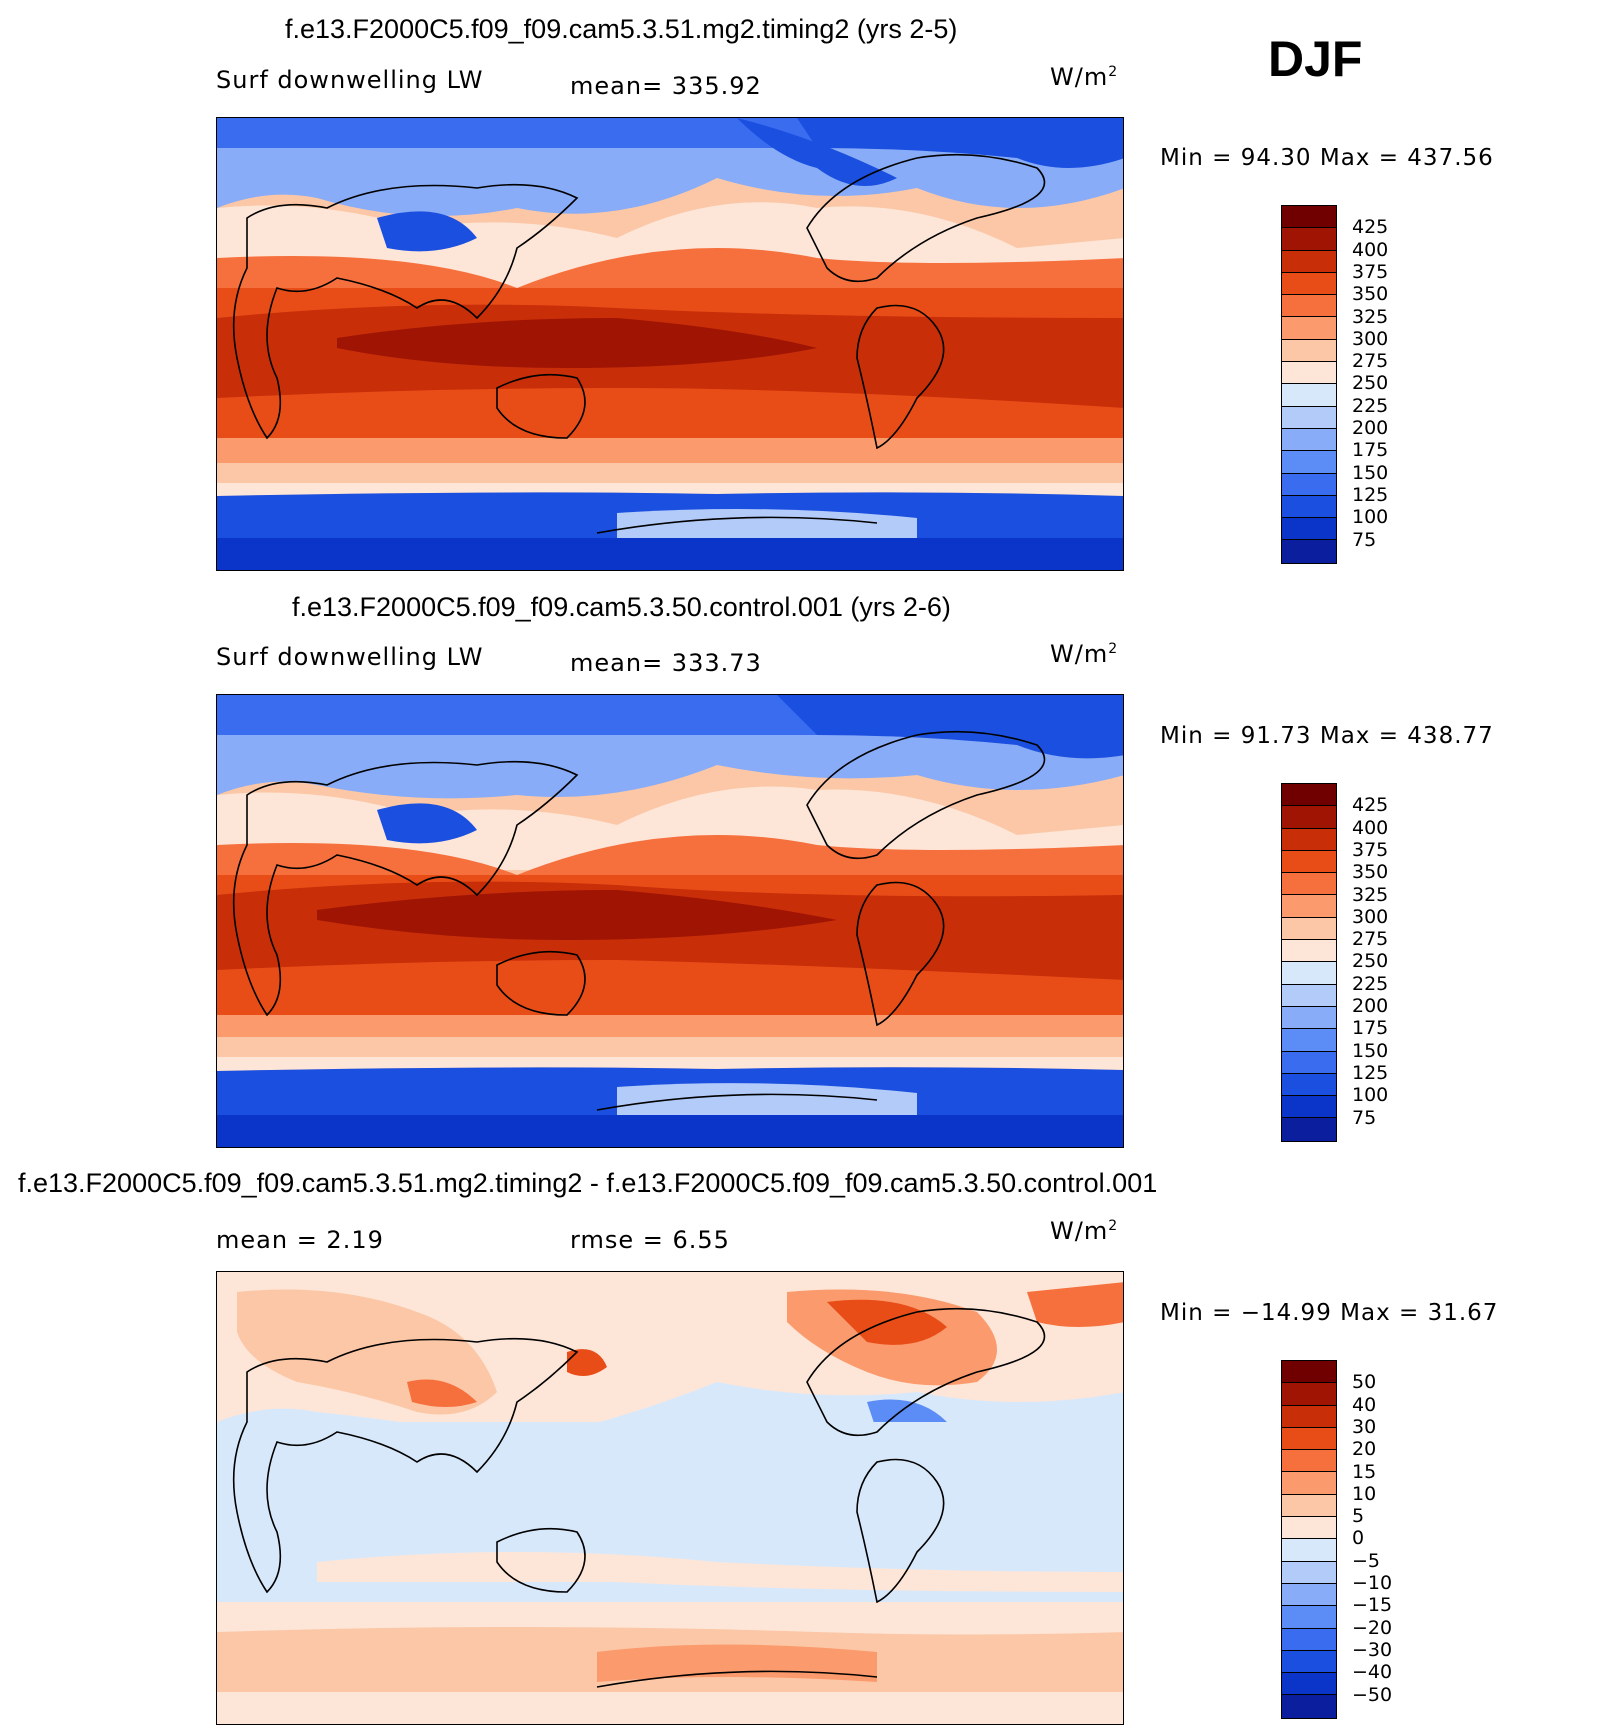  What do you see at coordinates (1327, 158) in the screenshot?
I see `min-max-label: Min = 94.30 Max = 437.56` at bounding box center [1327, 158].